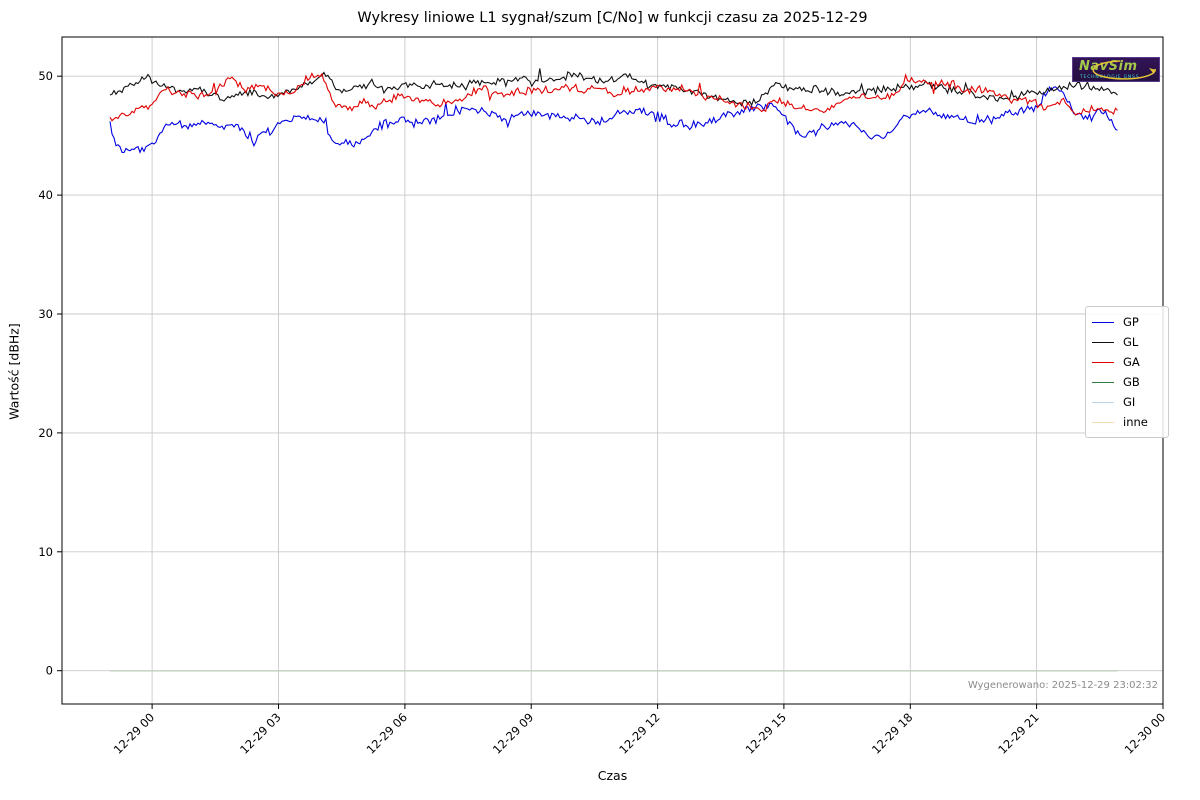 The width and height of the screenshot is (1200, 800). What do you see at coordinates (1103, 342) in the screenshot?
I see `legend-swatch-GL` at bounding box center [1103, 342].